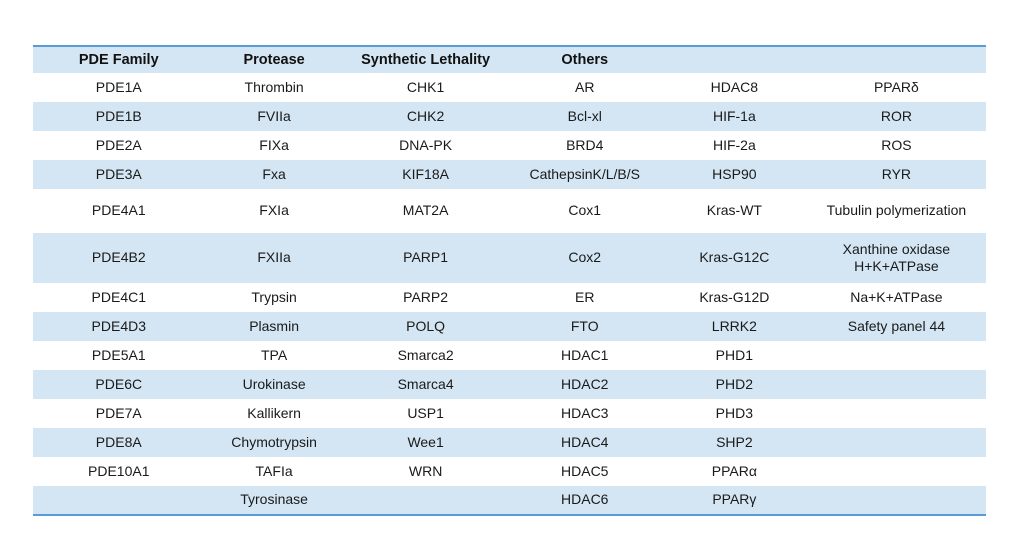 This screenshot has width=1024, height=550. I want to click on table-cell: Safety panel 44, so click(896, 325).